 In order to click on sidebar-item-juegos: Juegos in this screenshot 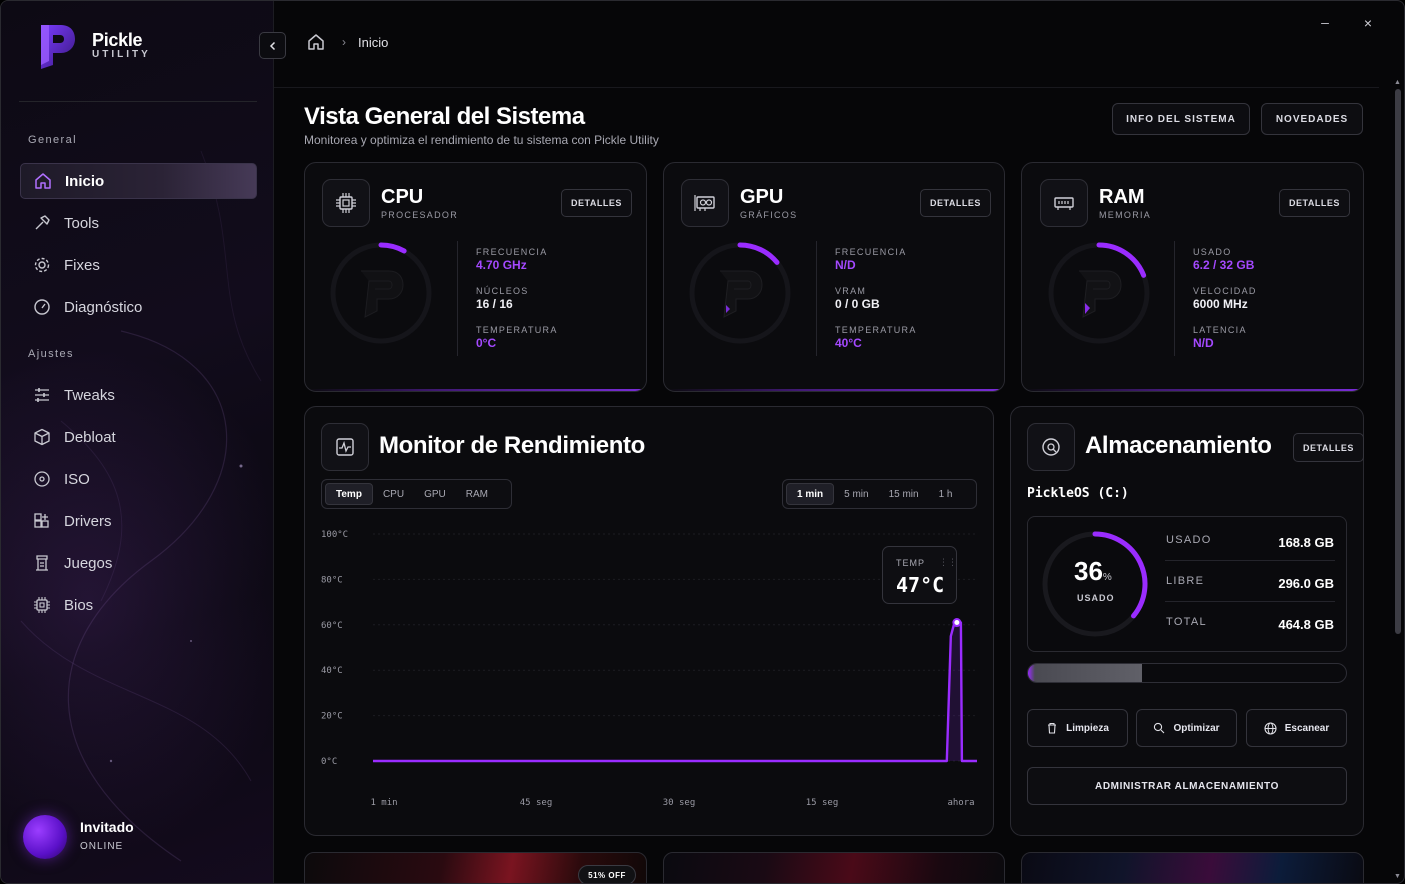, I will do `click(138, 563)`.